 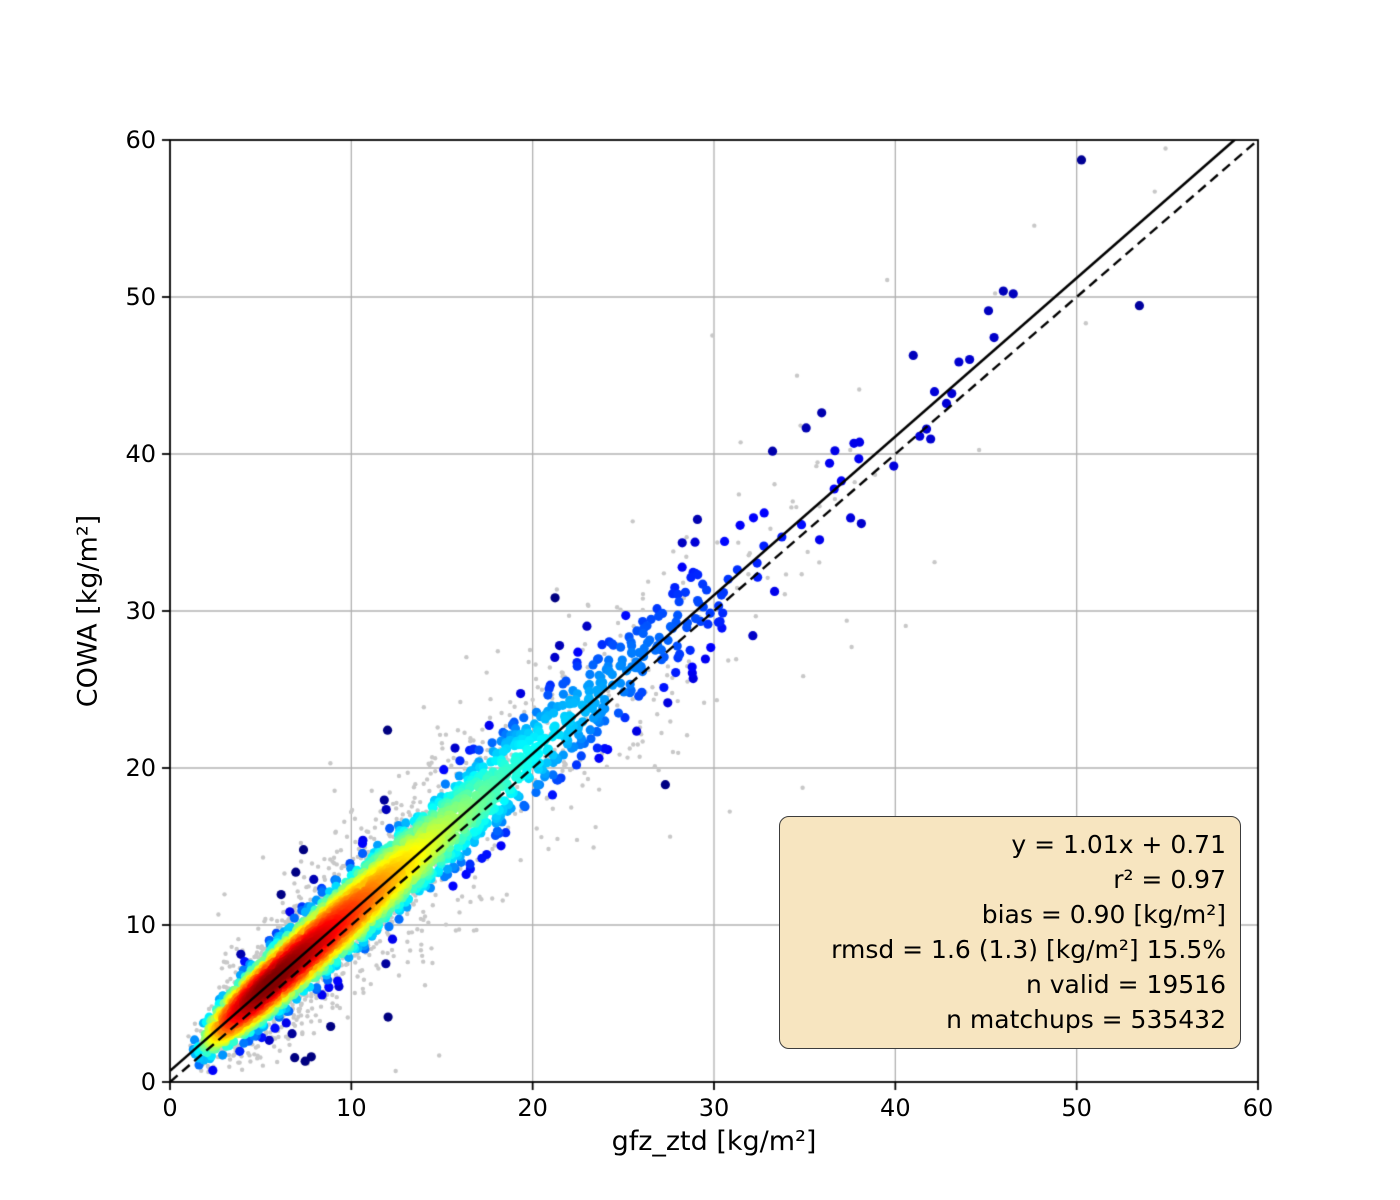 I want to click on y-tick-label: 10, so click(x=140, y=925).